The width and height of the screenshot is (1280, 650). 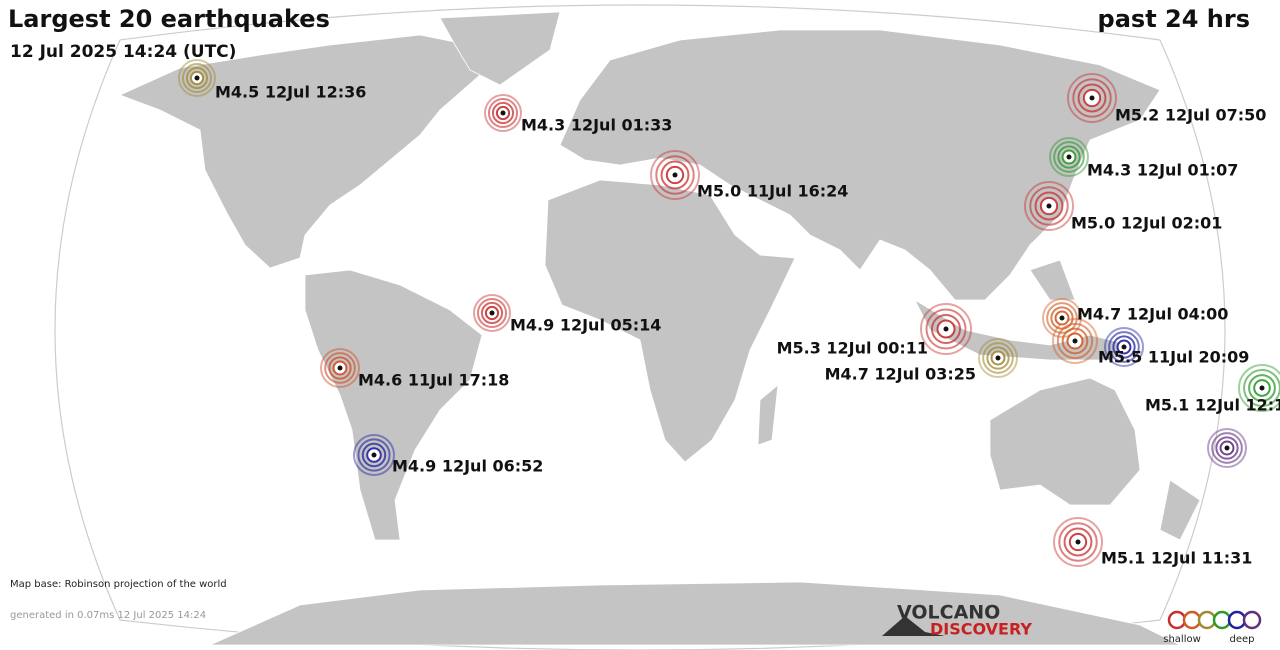 What do you see at coordinates (596, 125) in the screenshot?
I see `quake-label: M4.3 12Jul 01:33` at bounding box center [596, 125].